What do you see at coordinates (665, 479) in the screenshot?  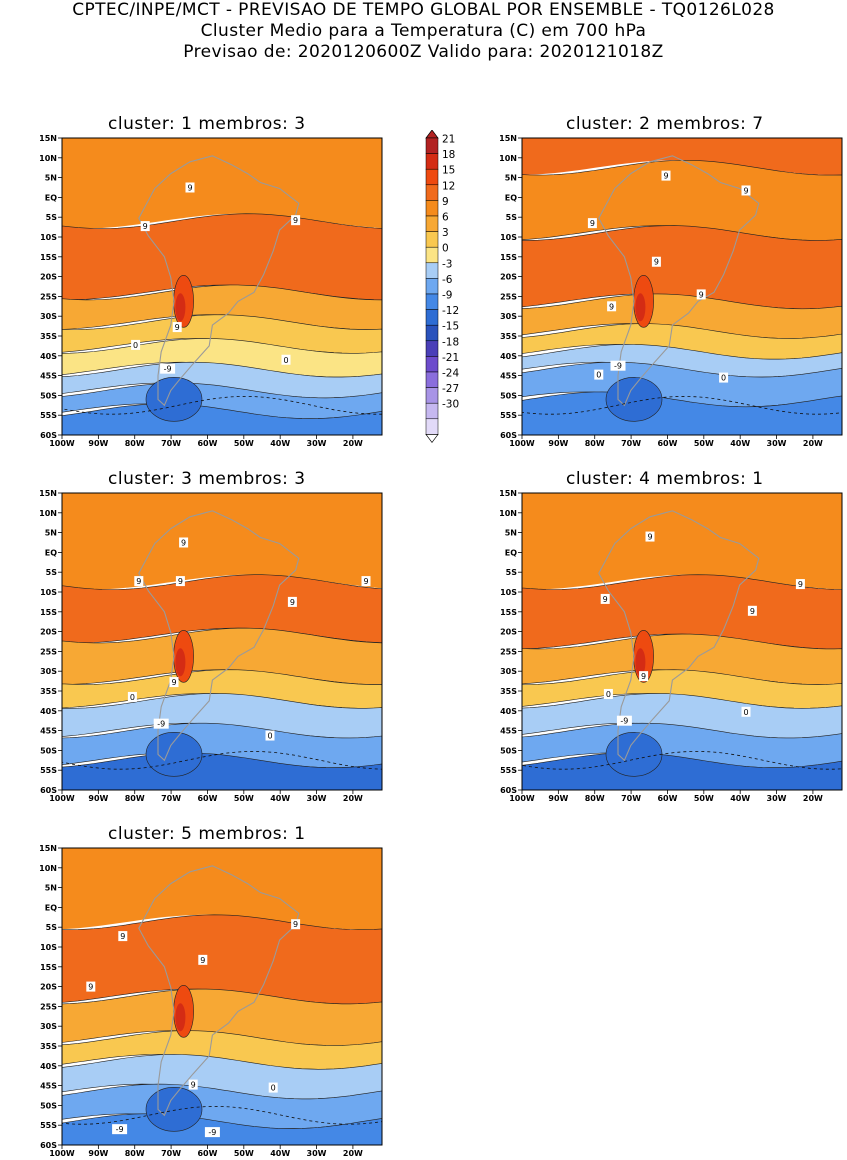 I see `panel-title: cluster: 4 membros: 1` at bounding box center [665, 479].